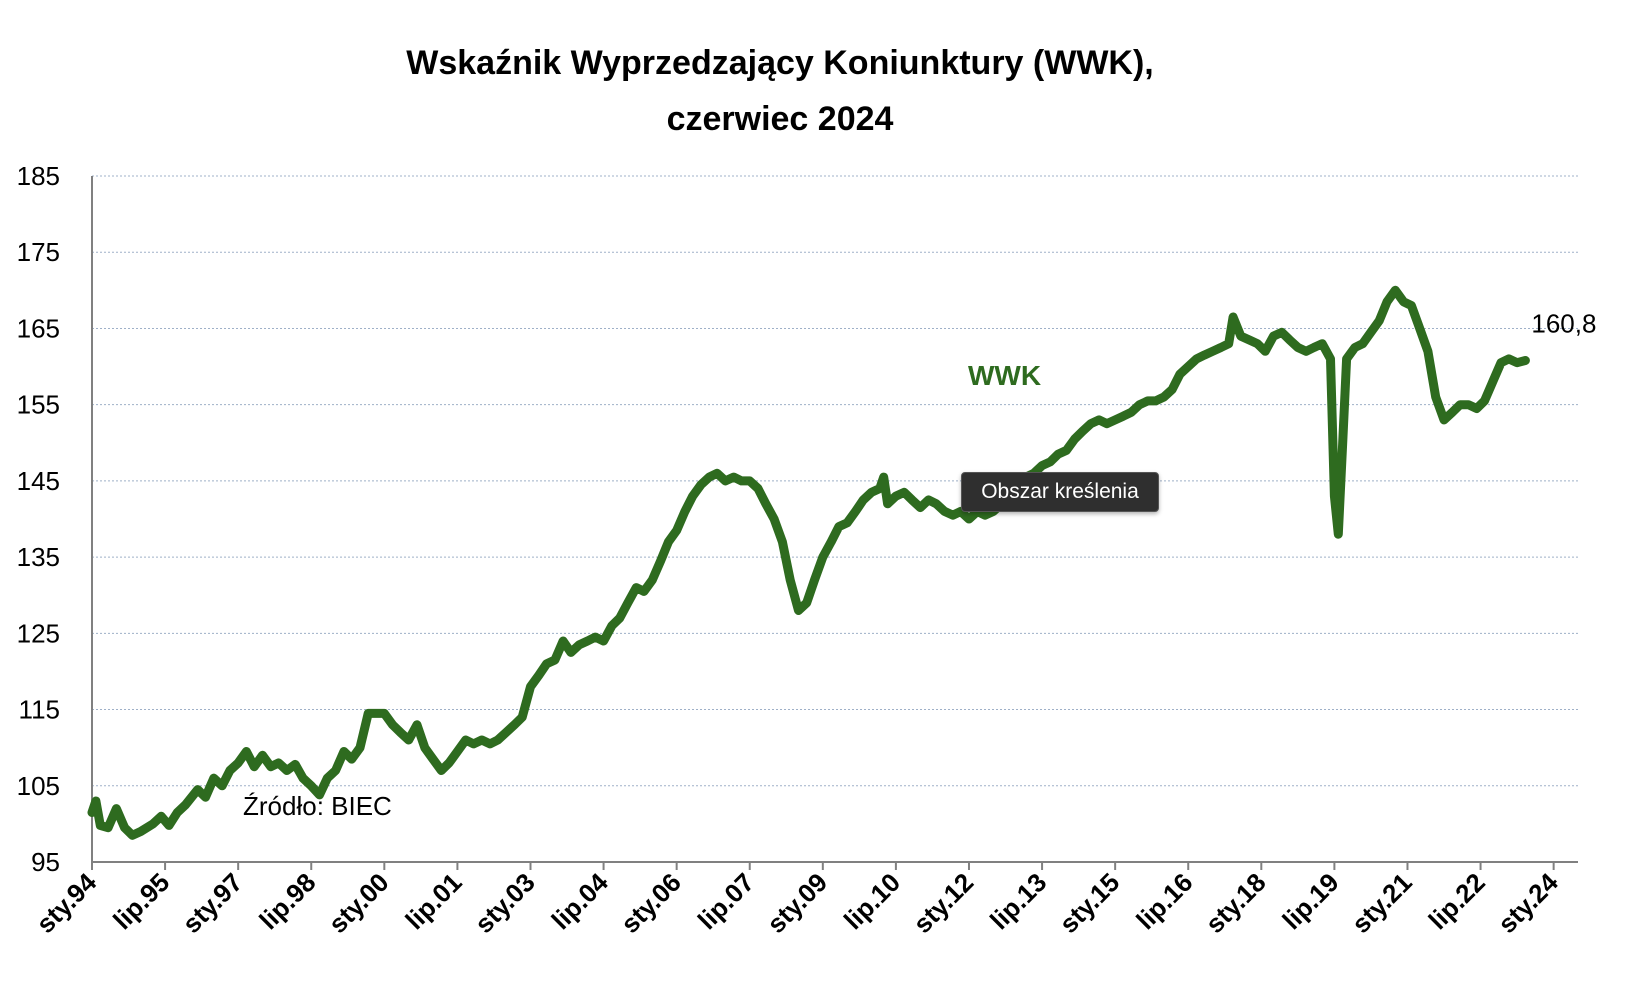 The height and width of the screenshot is (1006, 1626). I want to click on x-tick-label: sty.09, so click(797, 903).